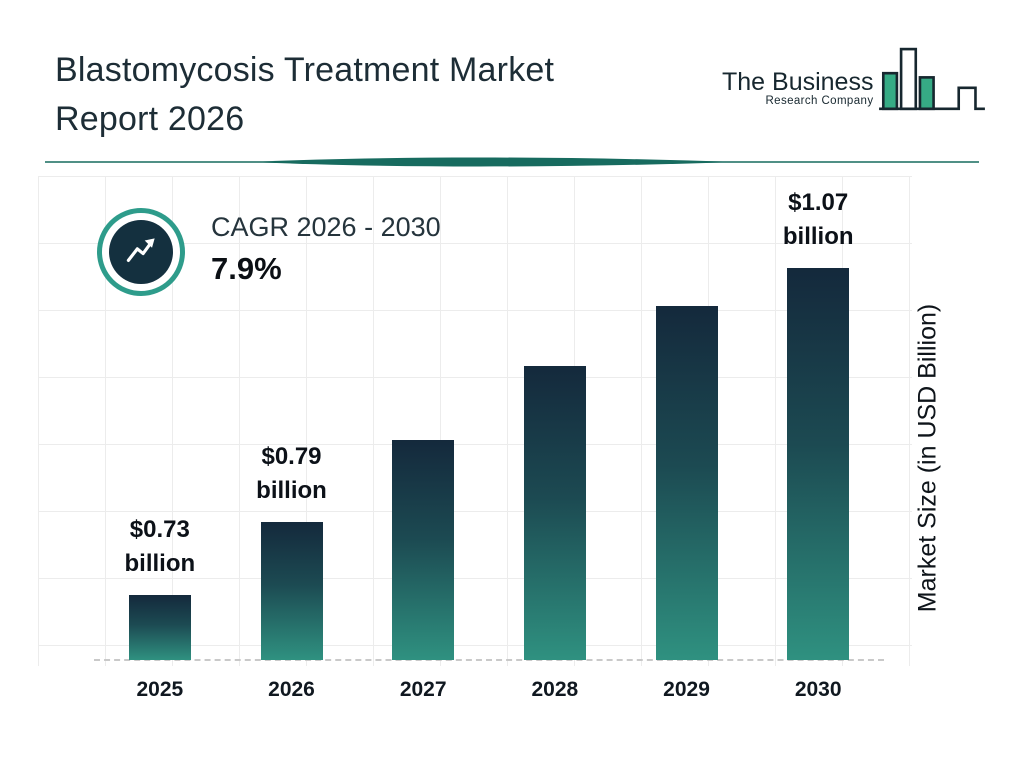 Image resolution: width=1024 pixels, height=768 pixels. I want to click on x-axis-label-2026: 2026, so click(291, 689).